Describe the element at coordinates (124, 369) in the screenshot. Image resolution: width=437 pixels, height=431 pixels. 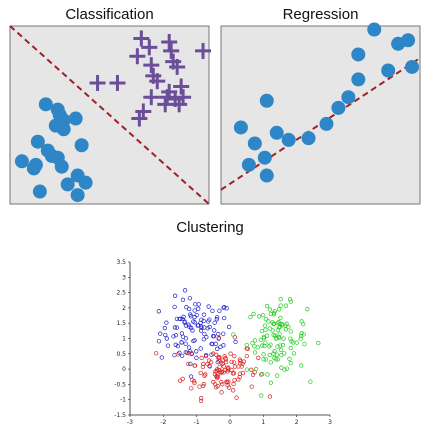
I see `y-tick-label: 0` at that location.